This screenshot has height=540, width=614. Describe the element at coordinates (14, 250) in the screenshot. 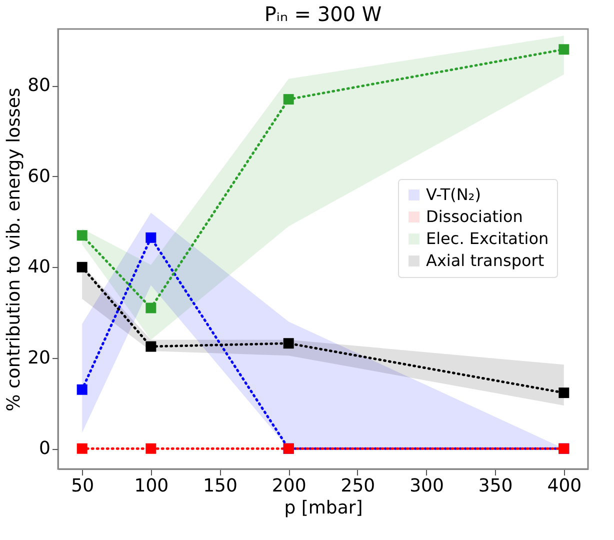

I see `y-axis-title: % contribution to vib. energy losses` at that location.